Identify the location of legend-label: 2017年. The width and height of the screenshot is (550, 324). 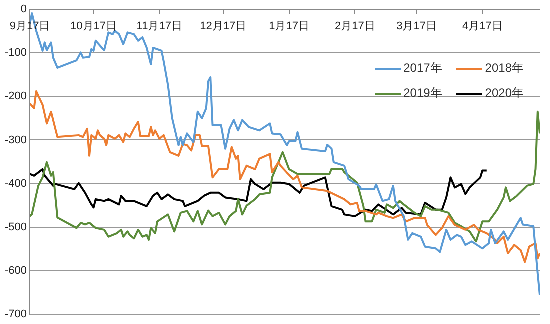
(423, 68).